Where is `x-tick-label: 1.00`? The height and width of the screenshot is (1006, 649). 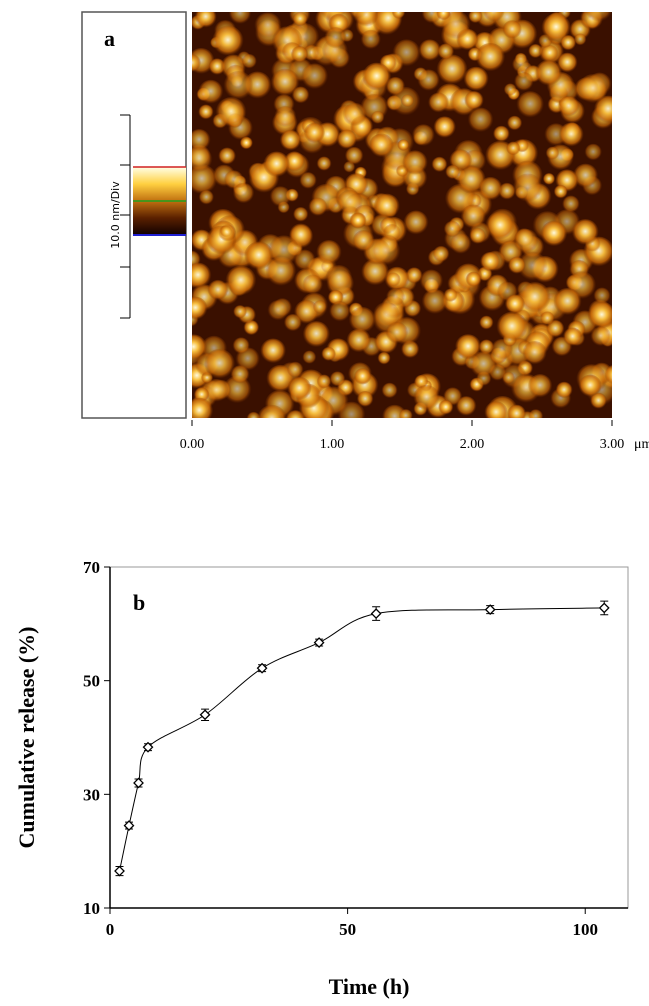 x-tick-label: 1.00 is located at coordinates (332, 444).